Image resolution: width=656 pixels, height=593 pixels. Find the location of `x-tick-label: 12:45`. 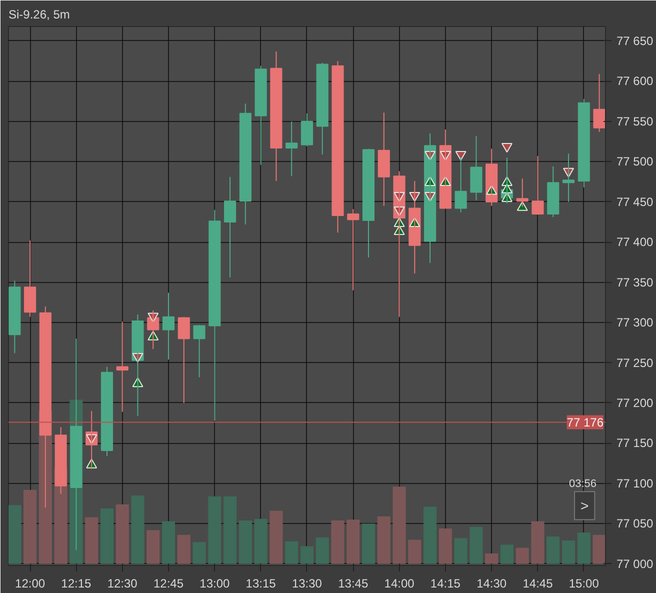

x-tick-label: 12:45 is located at coordinates (168, 583).